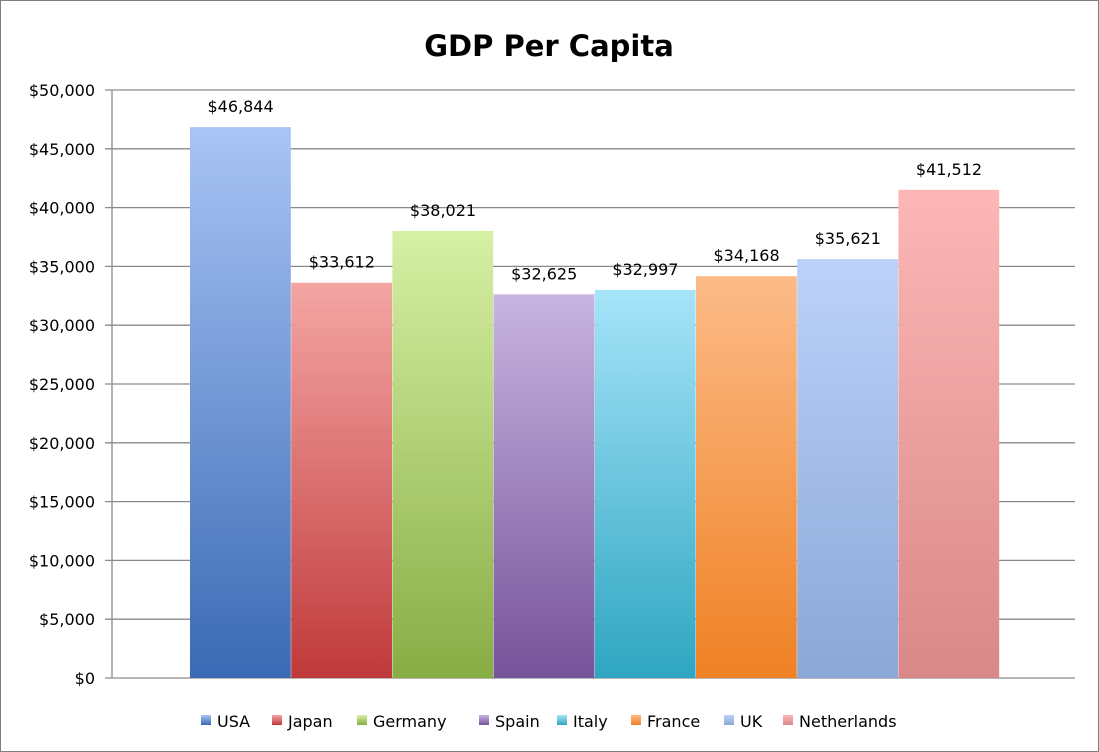  Describe the element at coordinates (62, 149) in the screenshot. I see `y-tick-label: $45,000` at that location.